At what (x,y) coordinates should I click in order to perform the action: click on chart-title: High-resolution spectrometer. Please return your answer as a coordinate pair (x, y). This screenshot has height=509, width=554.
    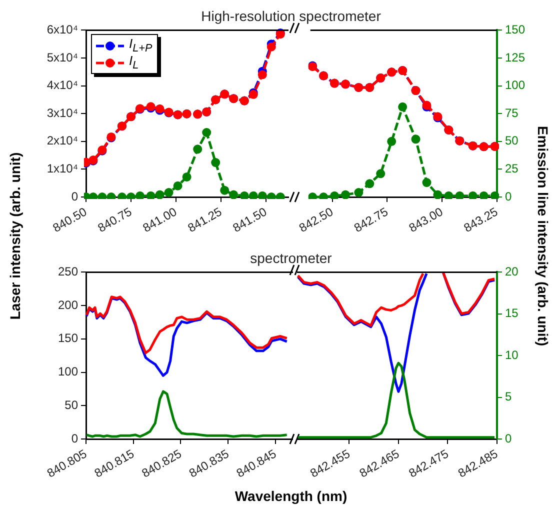
    Looking at the image, I should click on (291, 16).